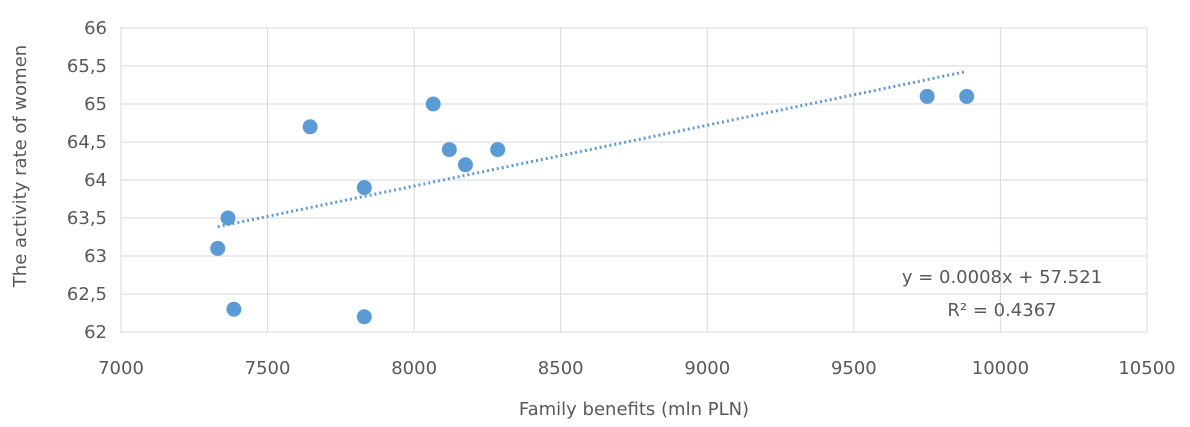  What do you see at coordinates (87, 294) in the screenshot?
I see `y-tick-label: 62,5` at bounding box center [87, 294].